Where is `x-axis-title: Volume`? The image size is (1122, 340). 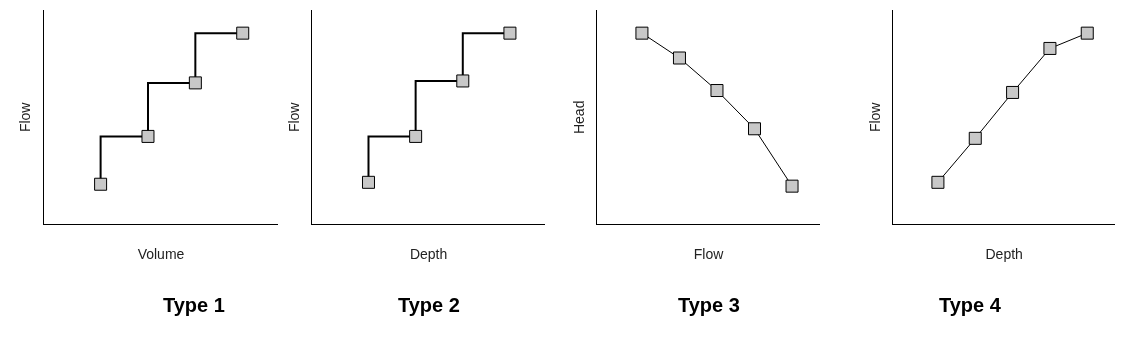
x-axis-title: Volume is located at coordinates (161, 254).